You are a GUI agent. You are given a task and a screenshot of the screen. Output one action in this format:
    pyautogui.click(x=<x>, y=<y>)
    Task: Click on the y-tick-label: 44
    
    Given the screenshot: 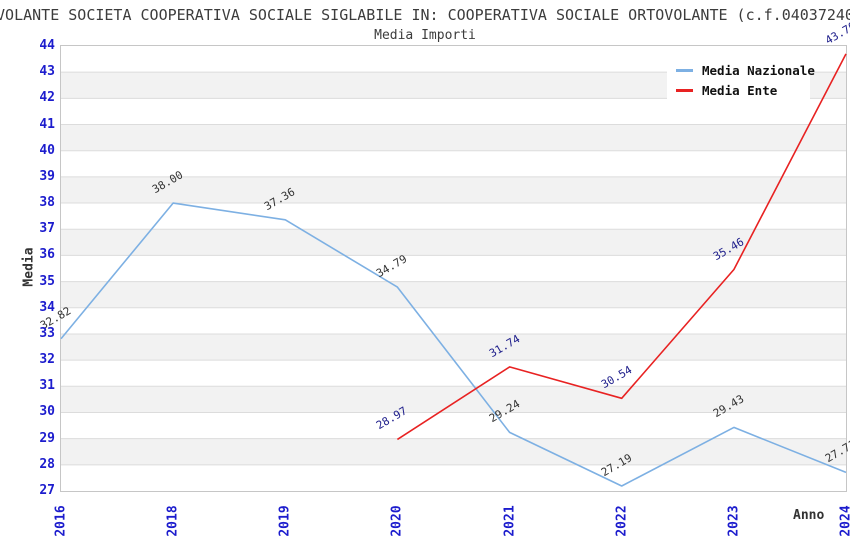 What is the action you would take?
    pyautogui.click(x=47, y=45)
    